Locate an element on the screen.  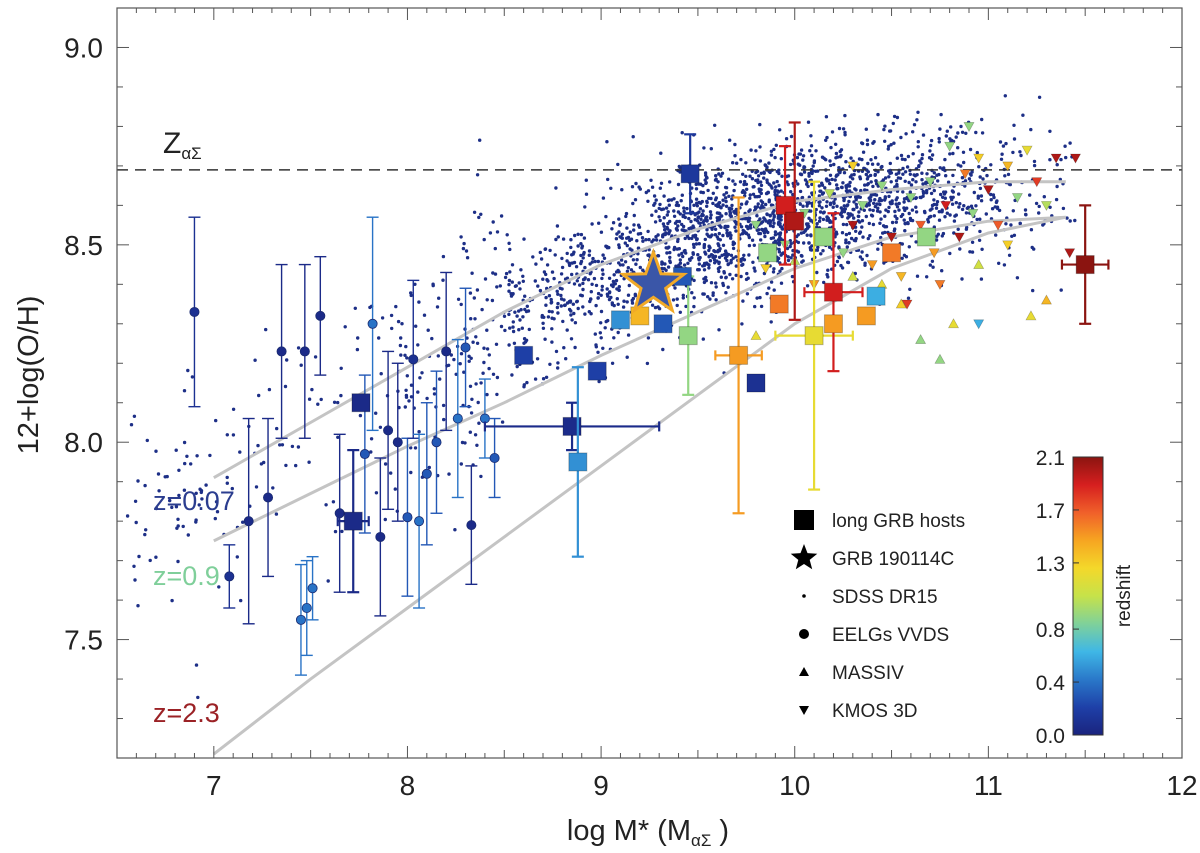
colorbar-tick-label: 2.1 is located at coordinates (1050, 458).